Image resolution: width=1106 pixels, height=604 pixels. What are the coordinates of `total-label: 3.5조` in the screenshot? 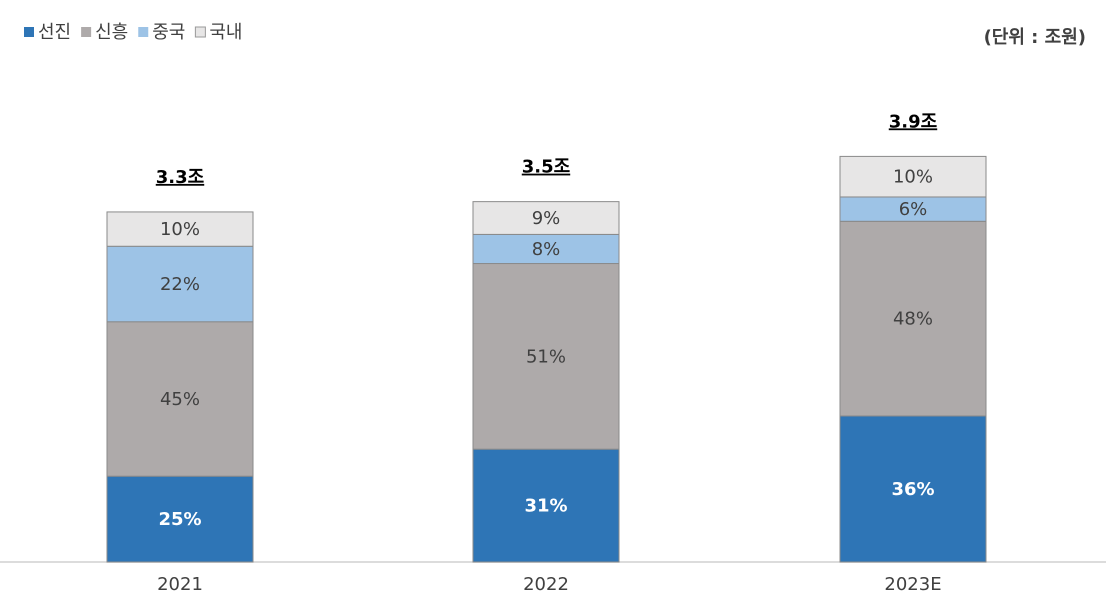 It's located at (546, 167).